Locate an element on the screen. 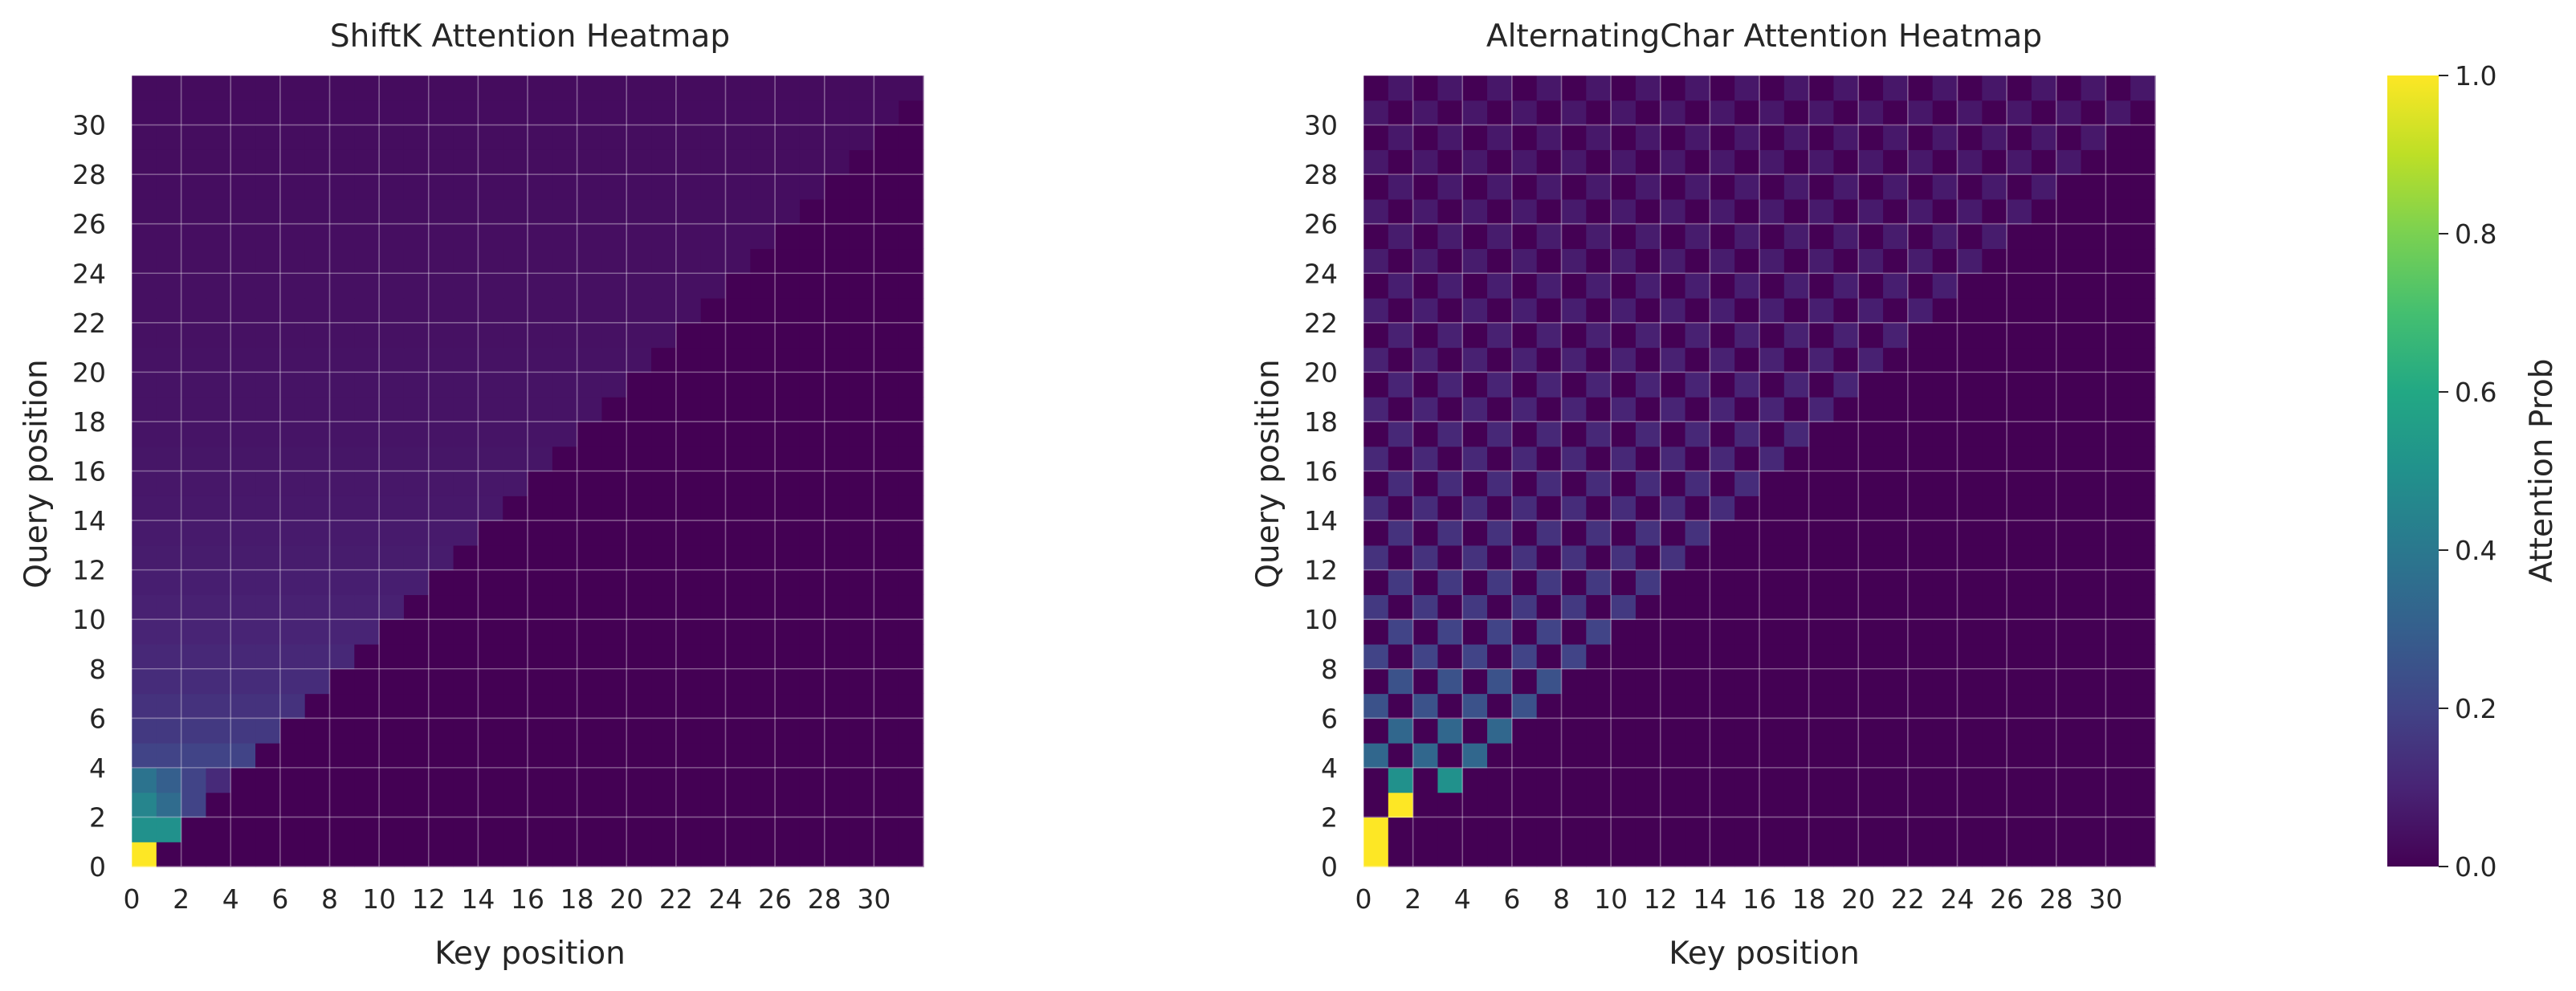 The width and height of the screenshot is (2576, 991). x-tick-label: 16 is located at coordinates (1759, 899).